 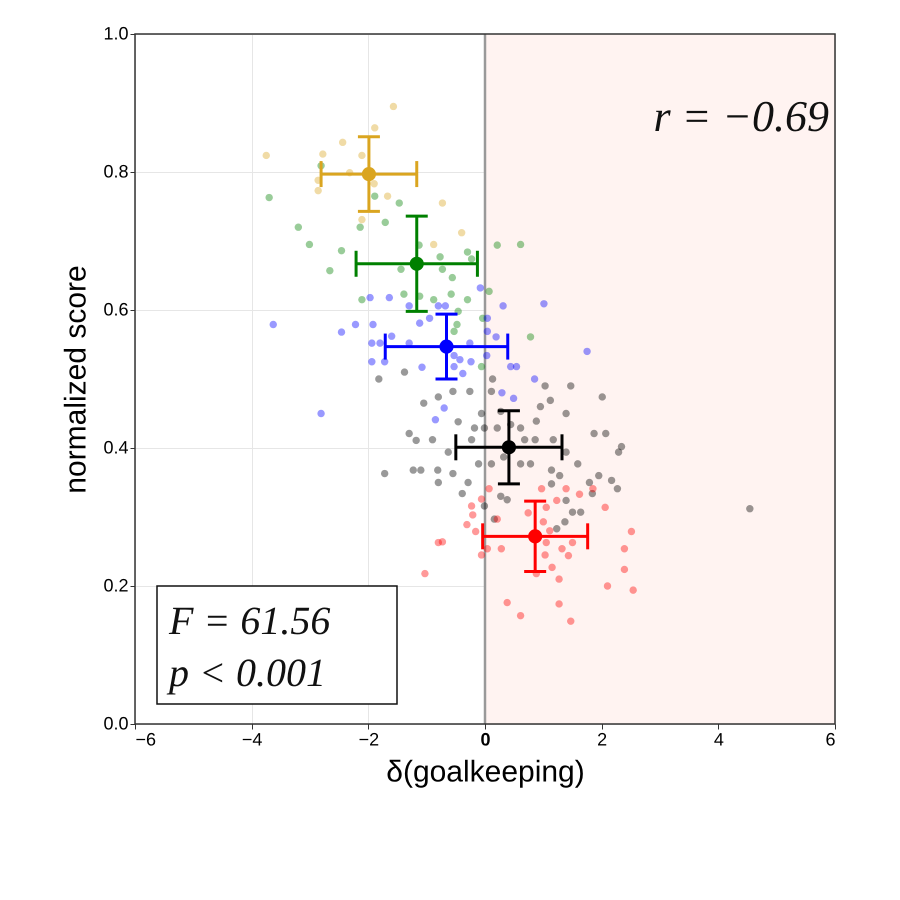 What do you see at coordinates (249, 620) in the screenshot?
I see `annotation: F = 61.56` at bounding box center [249, 620].